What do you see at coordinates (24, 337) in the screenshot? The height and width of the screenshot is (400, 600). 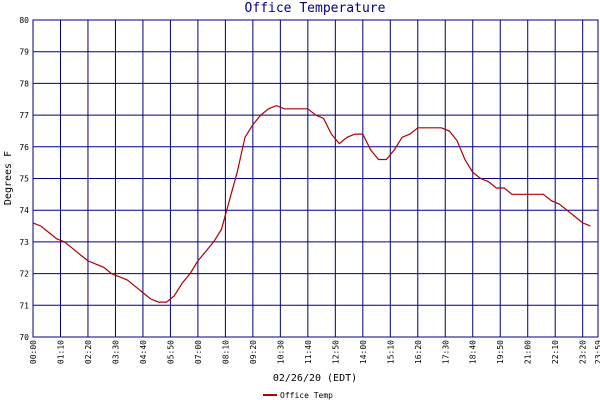 I see `y-tick-label: 70` at bounding box center [24, 337].